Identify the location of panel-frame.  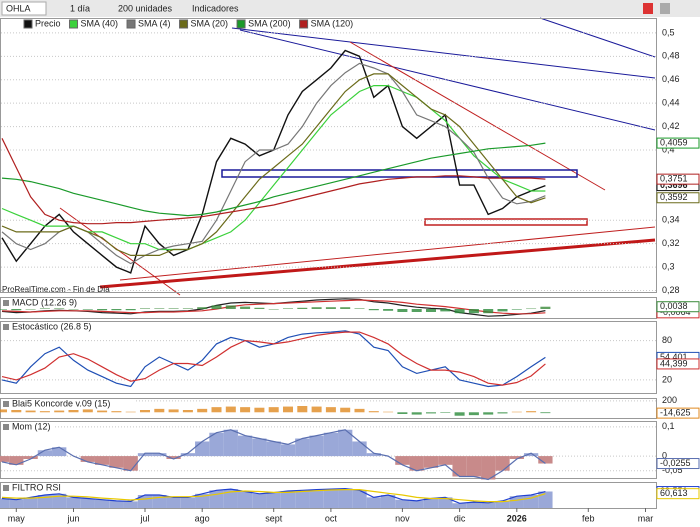
(328, 450).